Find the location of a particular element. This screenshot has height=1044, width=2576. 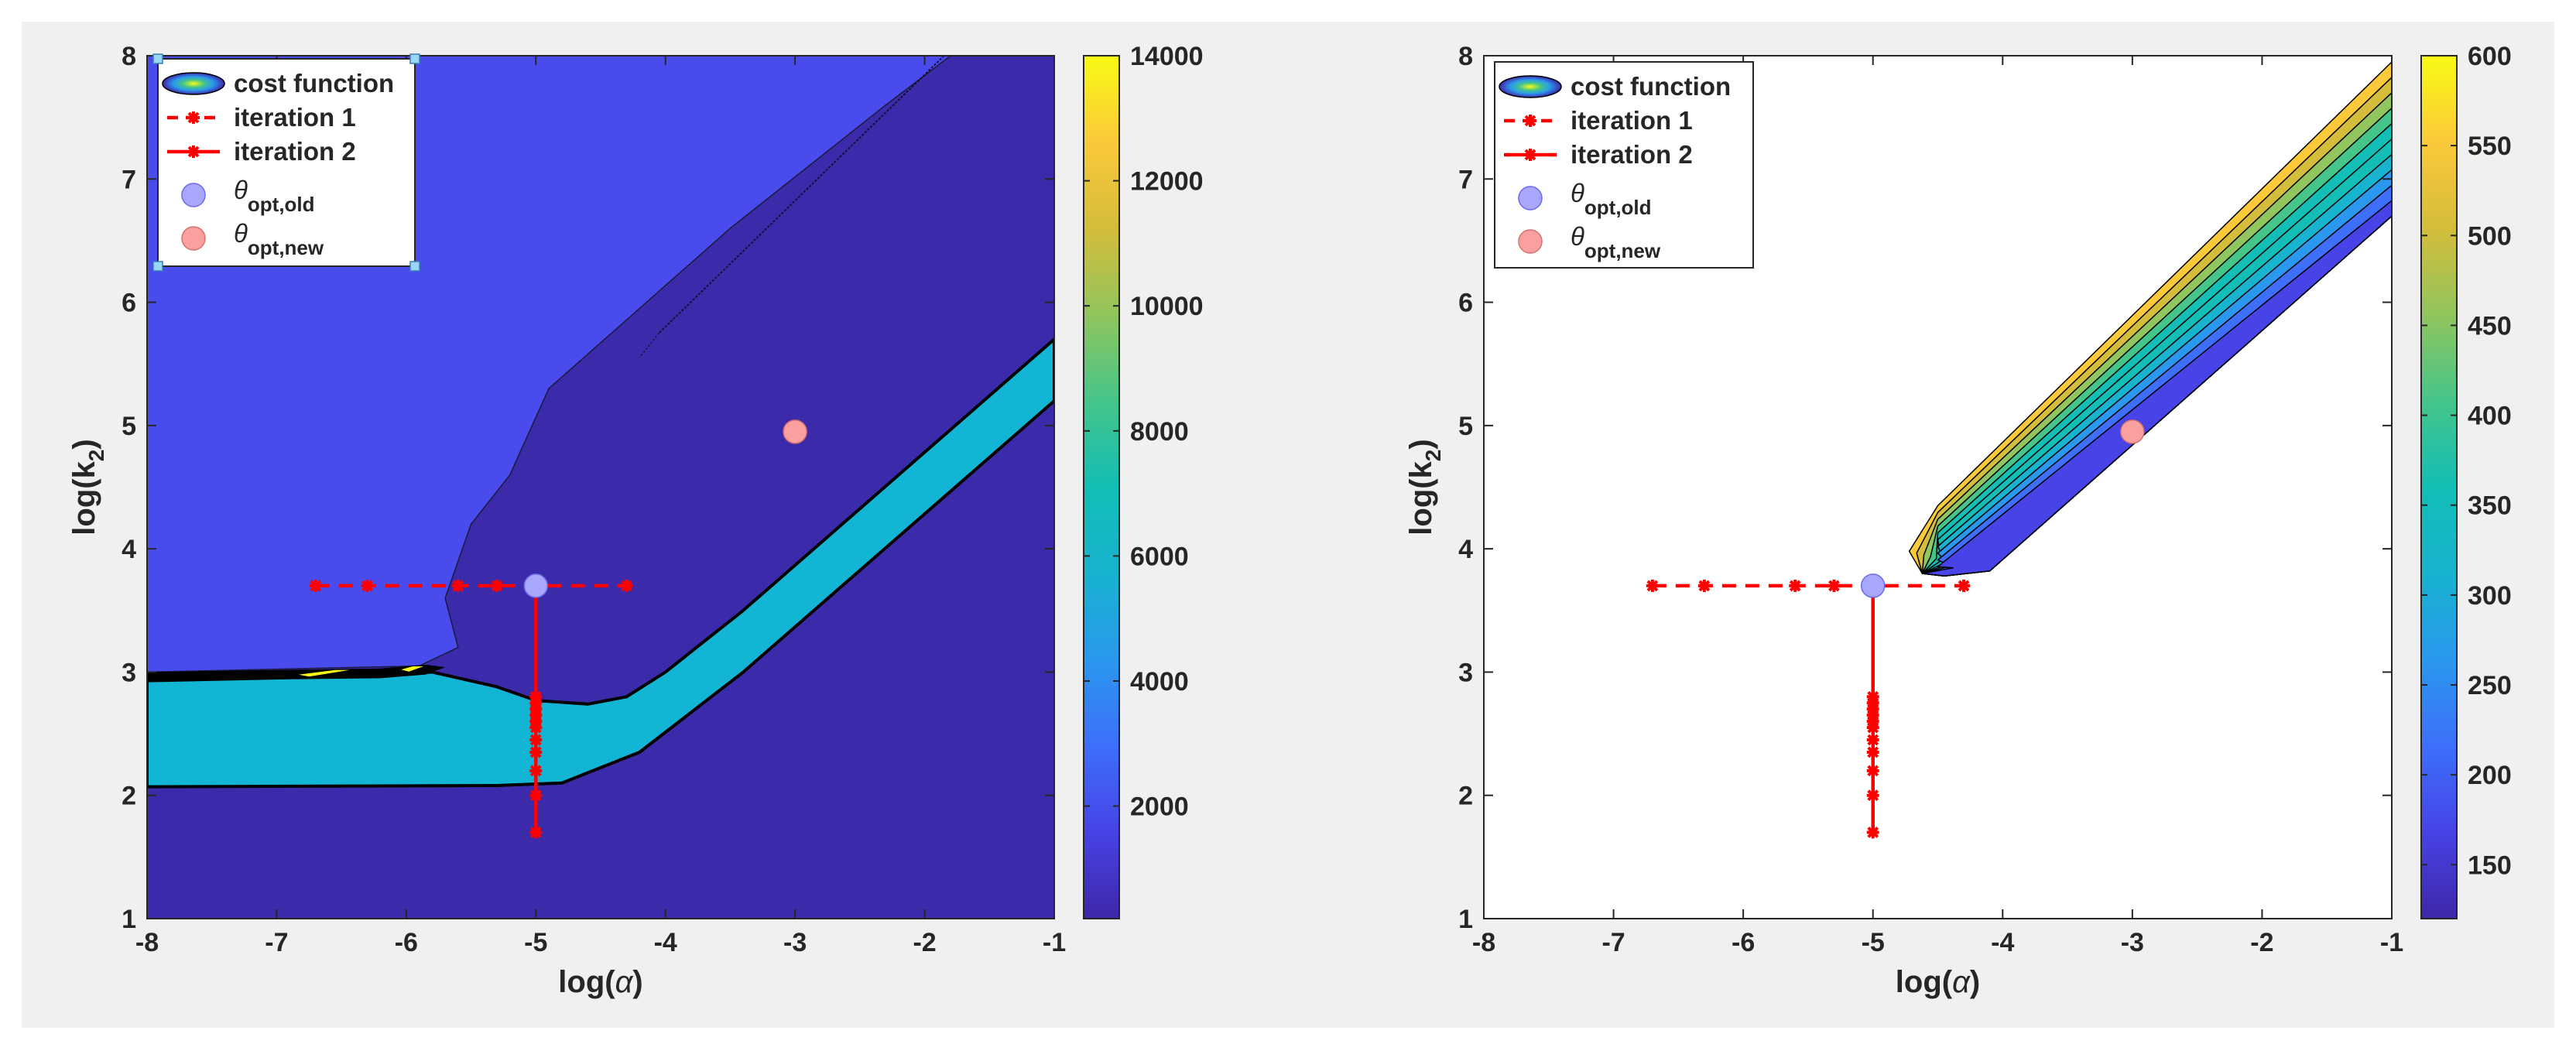

legend-iteration-2-marker is located at coordinates (1530, 155).